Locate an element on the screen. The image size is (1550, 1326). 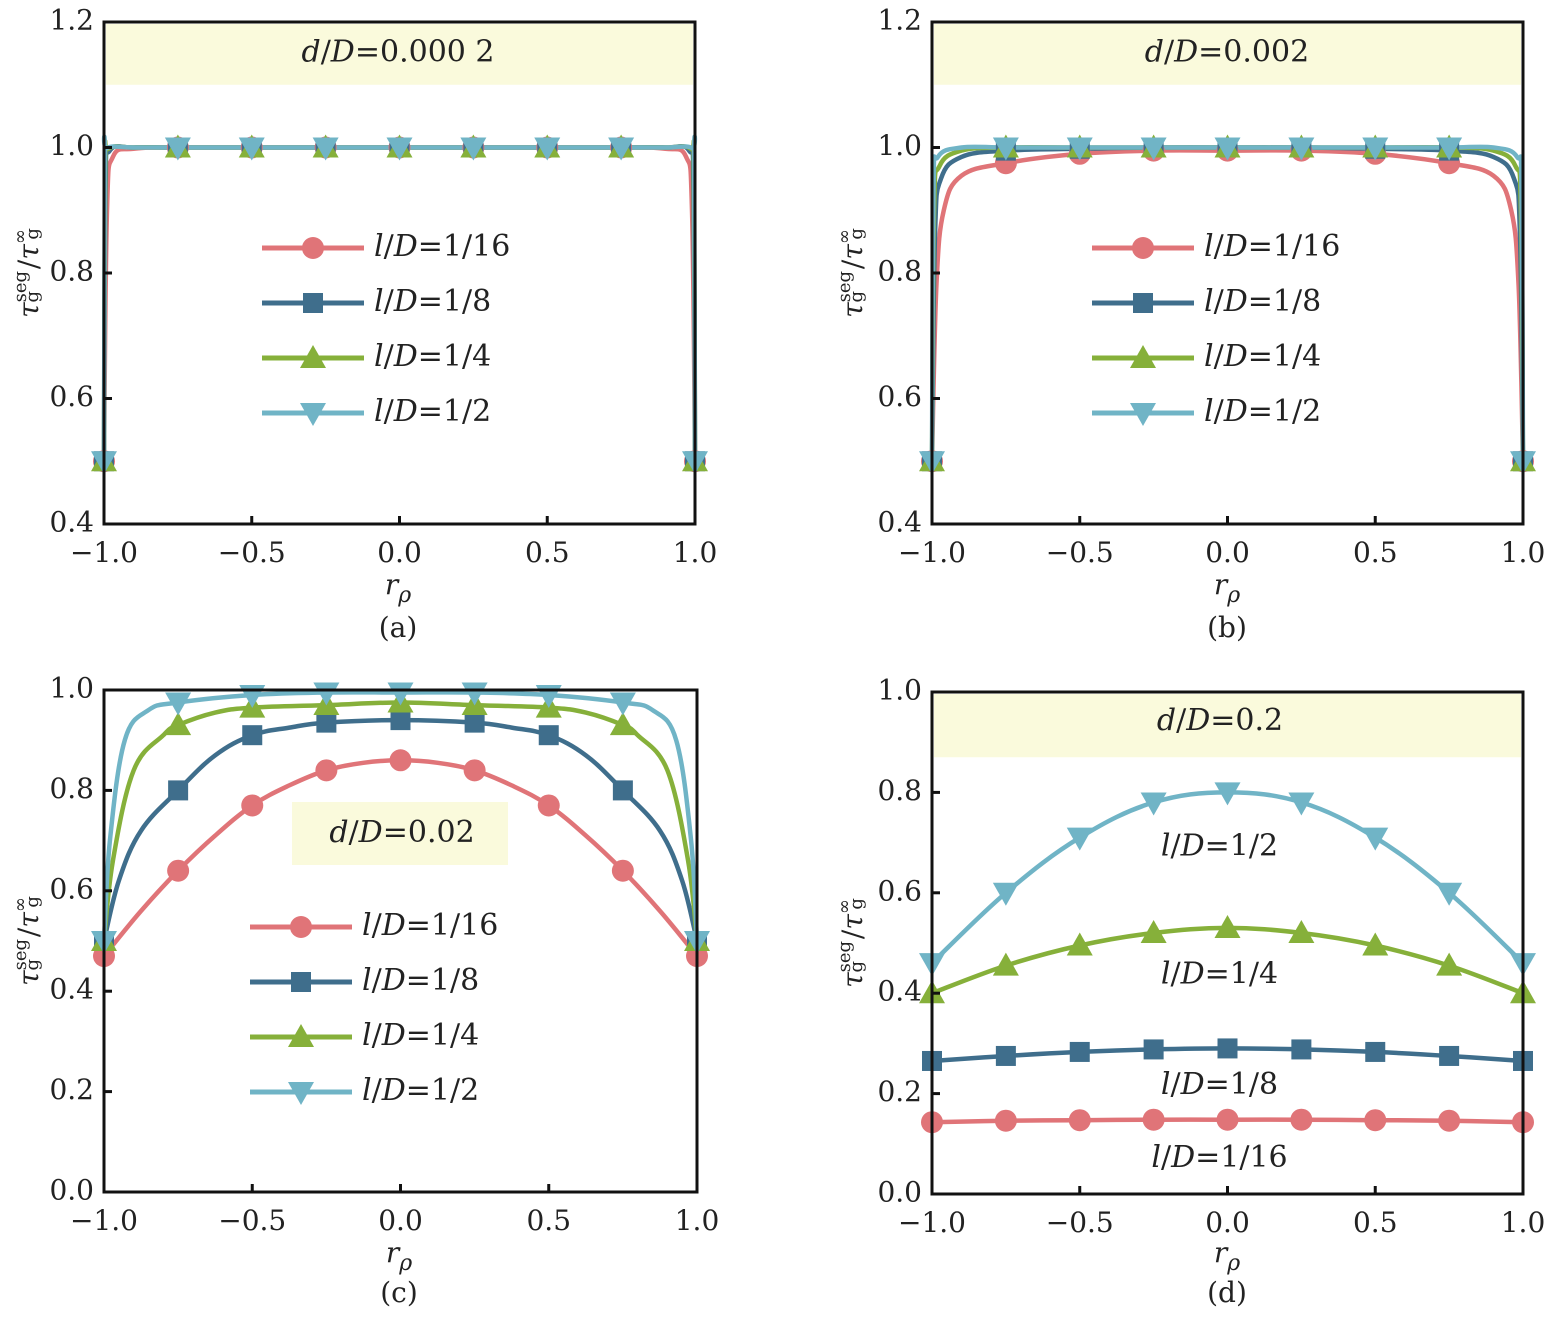
legend-label: l/D=1/2 is located at coordinates (432, 411).